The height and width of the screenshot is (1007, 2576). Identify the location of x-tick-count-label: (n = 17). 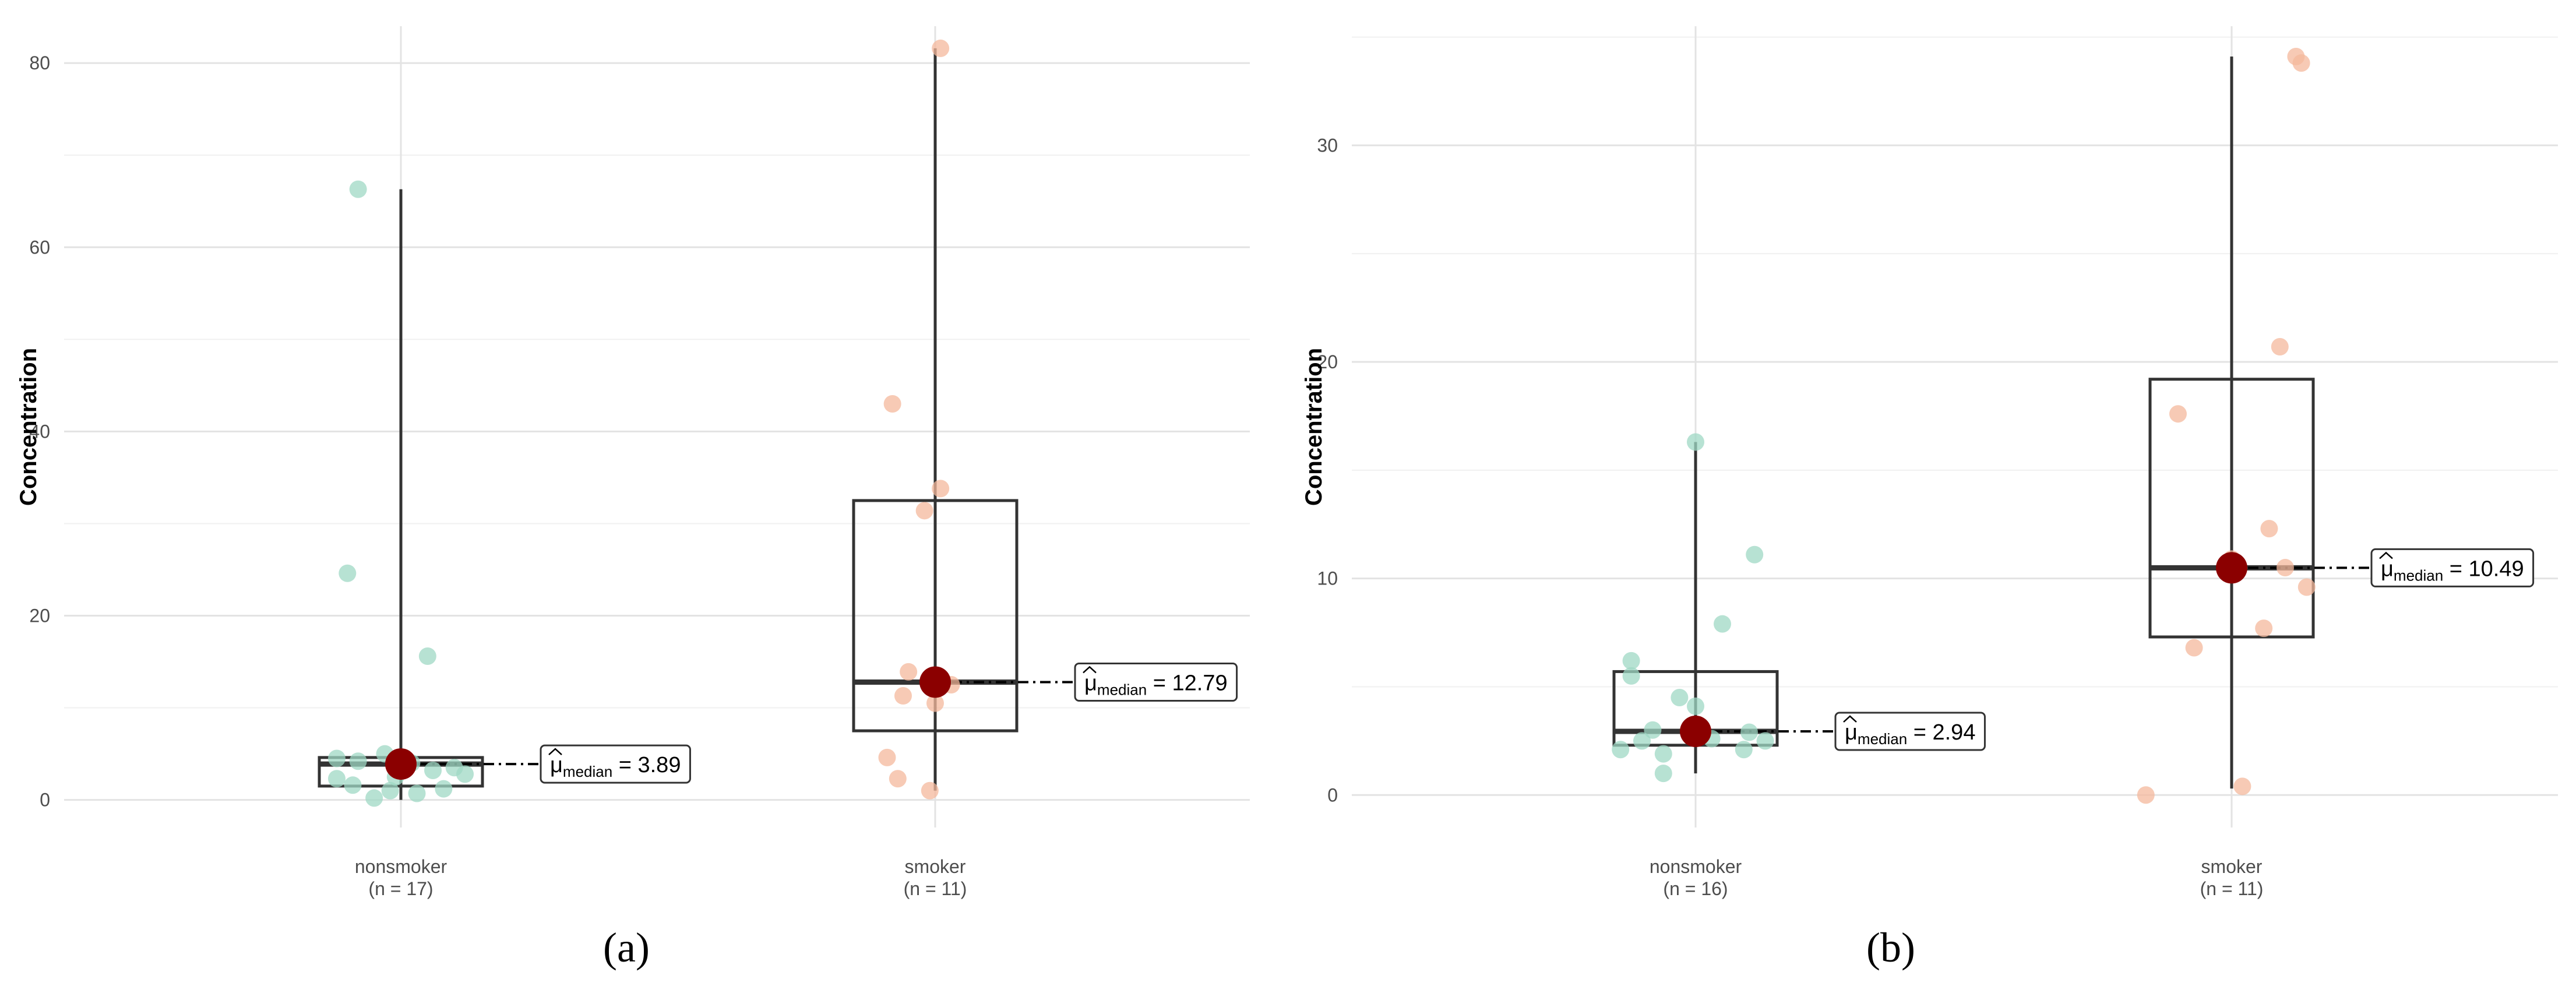
(400, 889).